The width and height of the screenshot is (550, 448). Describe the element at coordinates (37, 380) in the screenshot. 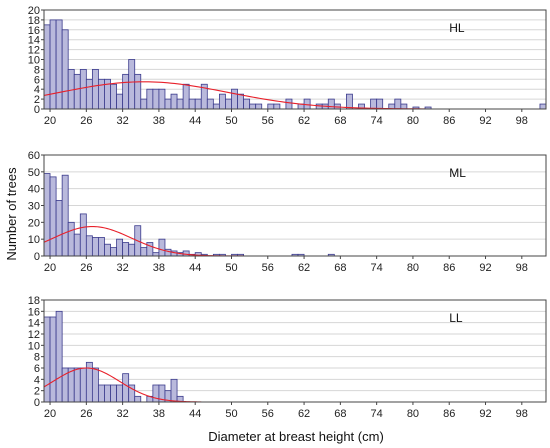

I see `panel-ll-y-tick-label: 4` at that location.